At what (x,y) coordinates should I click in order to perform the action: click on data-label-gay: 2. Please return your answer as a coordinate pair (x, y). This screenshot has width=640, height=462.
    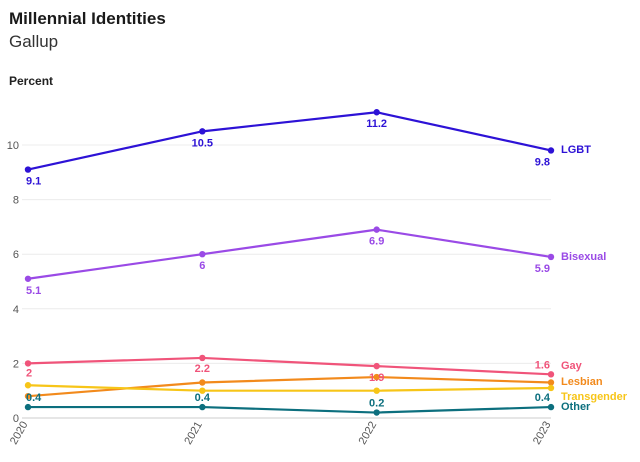
    Looking at the image, I should click on (29, 373).